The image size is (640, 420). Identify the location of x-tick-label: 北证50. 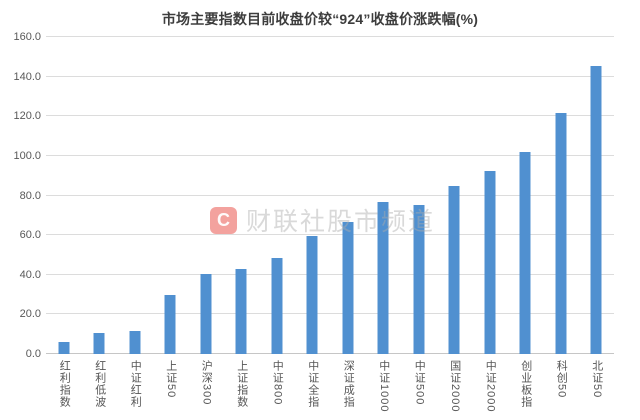
(596, 379).